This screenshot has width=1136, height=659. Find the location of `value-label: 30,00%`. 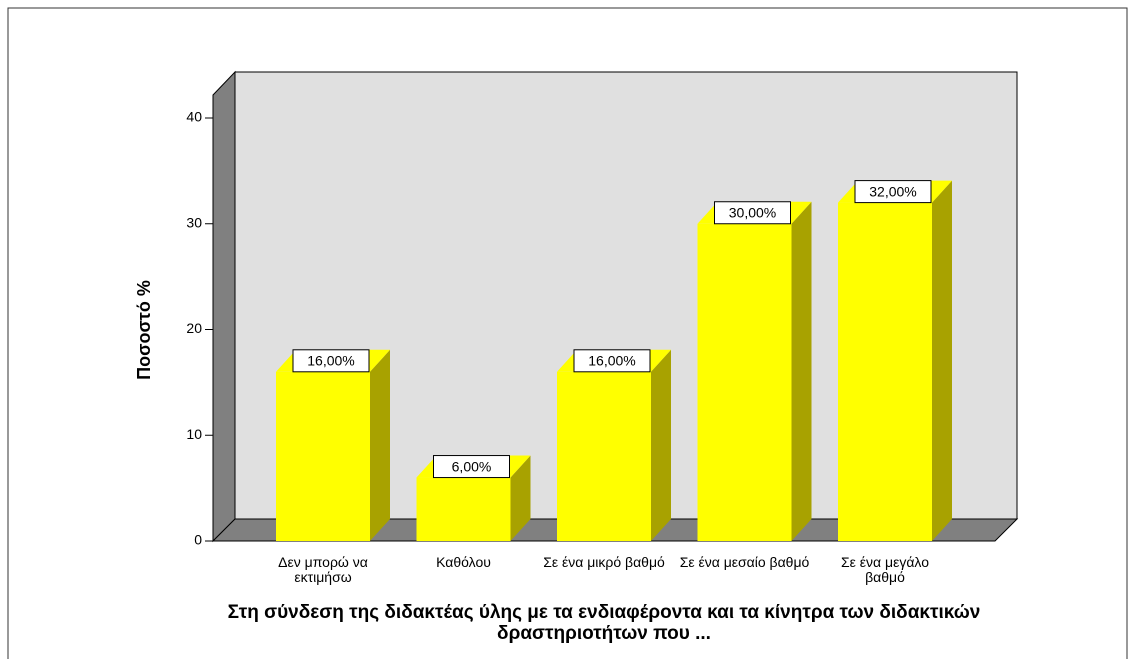

value-label: 30,00% is located at coordinates (752, 212).